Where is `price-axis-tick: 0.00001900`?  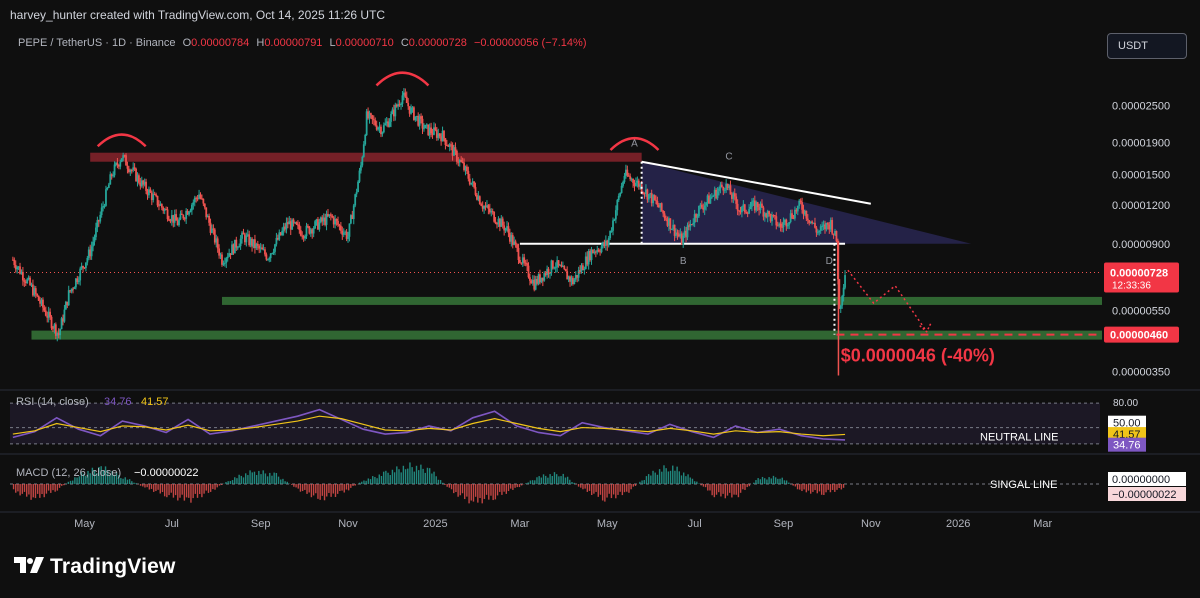 price-axis-tick: 0.00001900 is located at coordinates (1141, 144).